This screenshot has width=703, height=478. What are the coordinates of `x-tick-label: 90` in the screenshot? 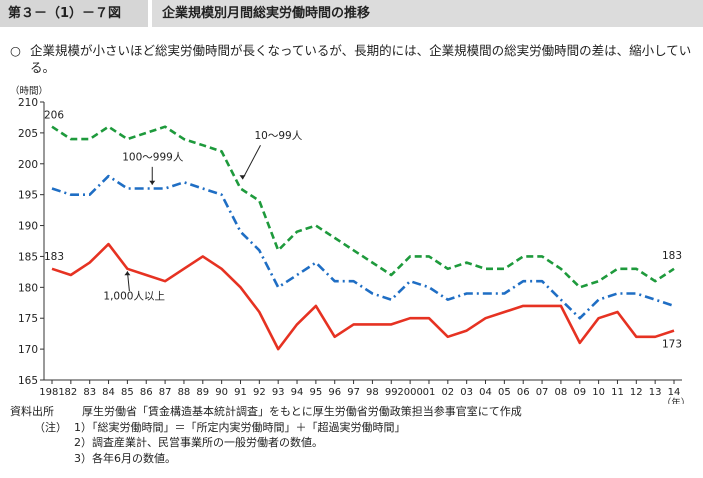 It's located at (221, 392).